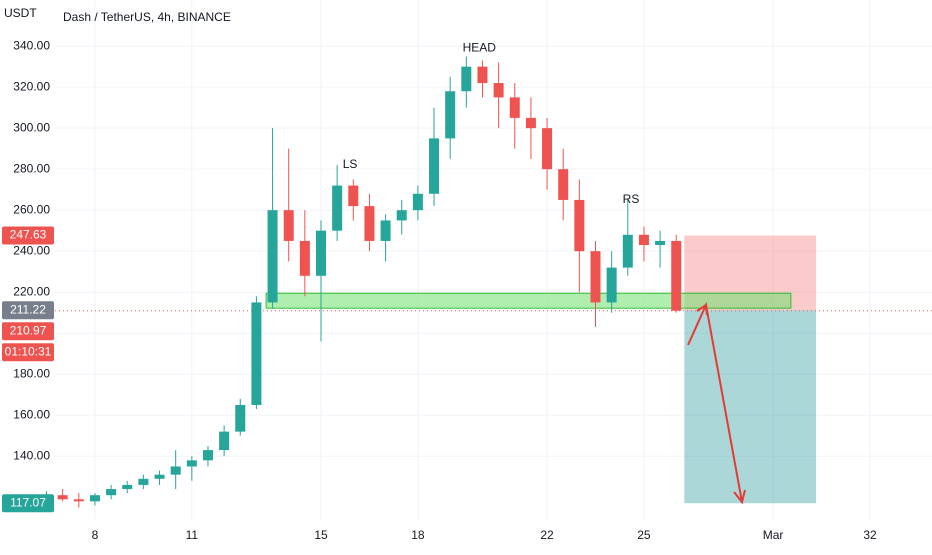  Describe the element at coordinates (773, 535) in the screenshot. I see `x-tick-label: Mar` at that location.